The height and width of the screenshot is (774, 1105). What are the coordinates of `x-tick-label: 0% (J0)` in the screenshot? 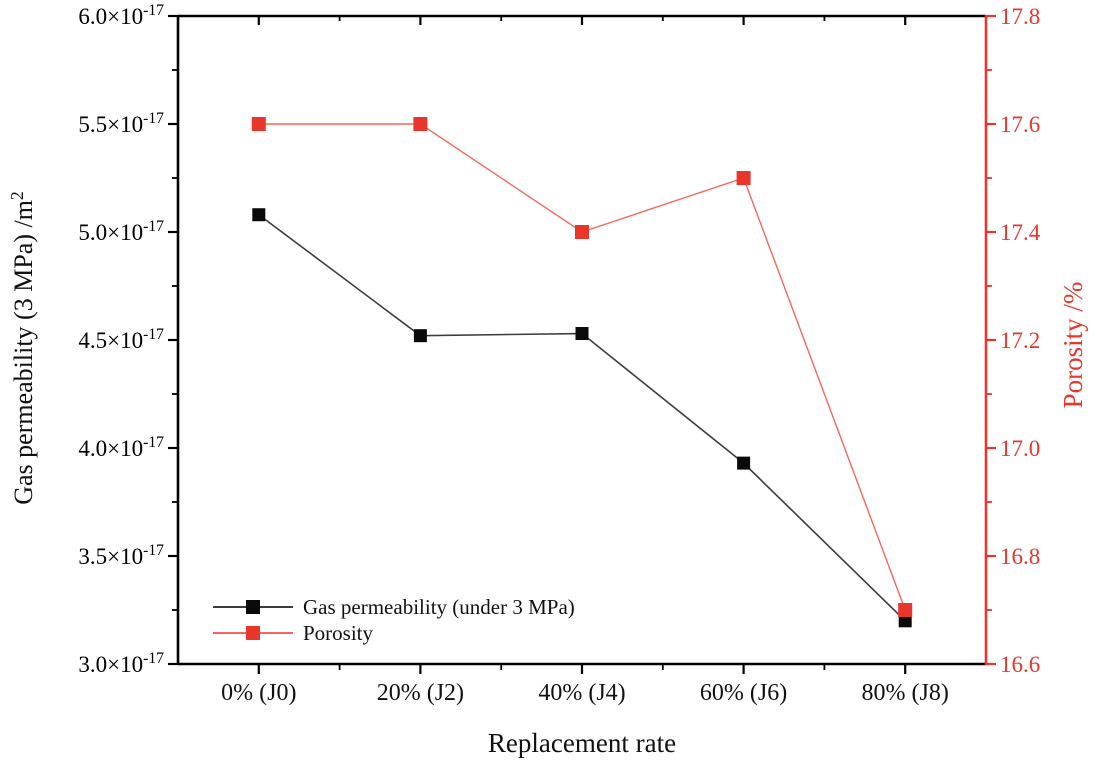 It's located at (258, 693).